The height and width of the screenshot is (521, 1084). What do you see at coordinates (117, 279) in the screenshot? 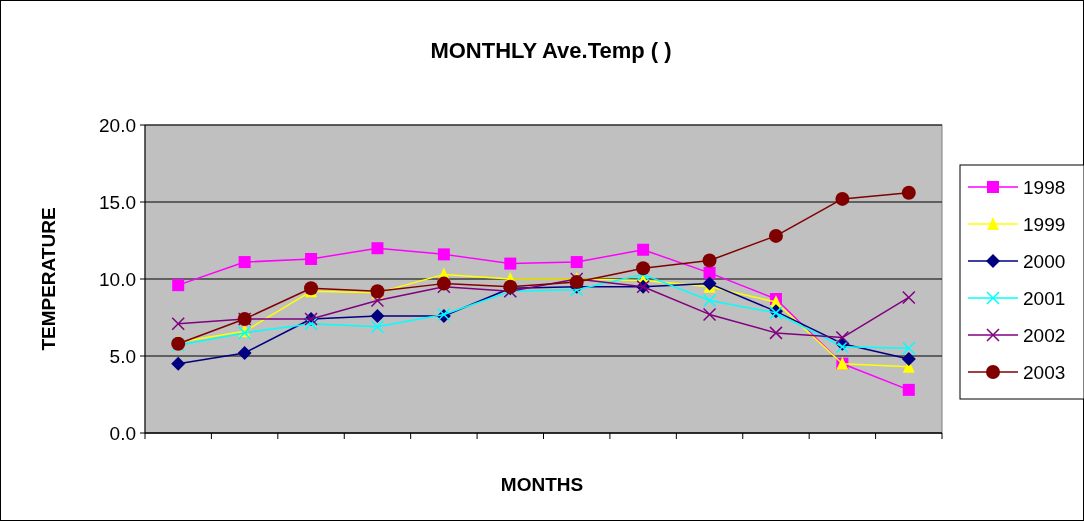
I see `y-tick-label: 10.0` at bounding box center [117, 279].